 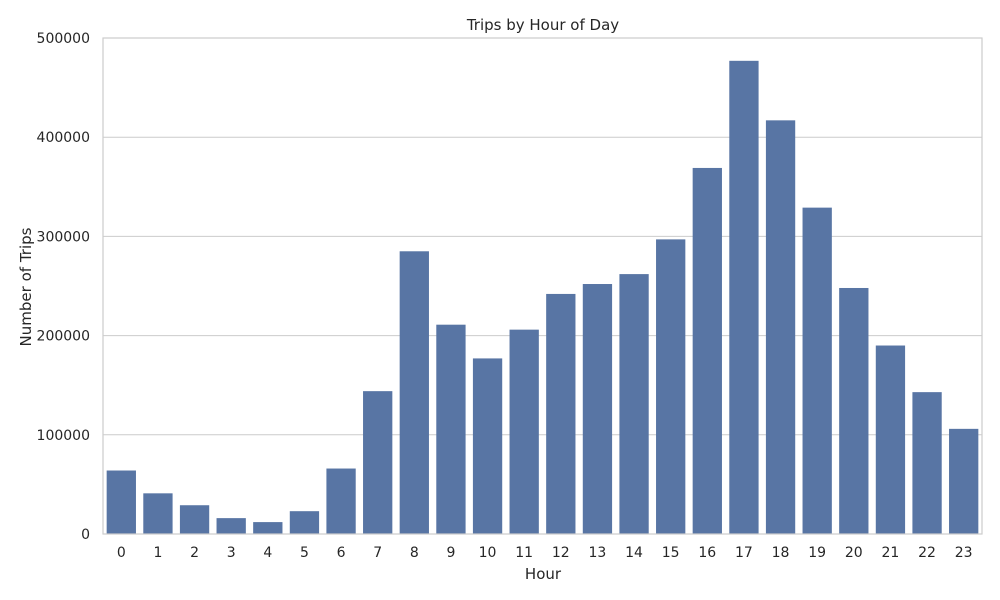 I want to click on x-tick-label: 19, so click(x=817, y=553).